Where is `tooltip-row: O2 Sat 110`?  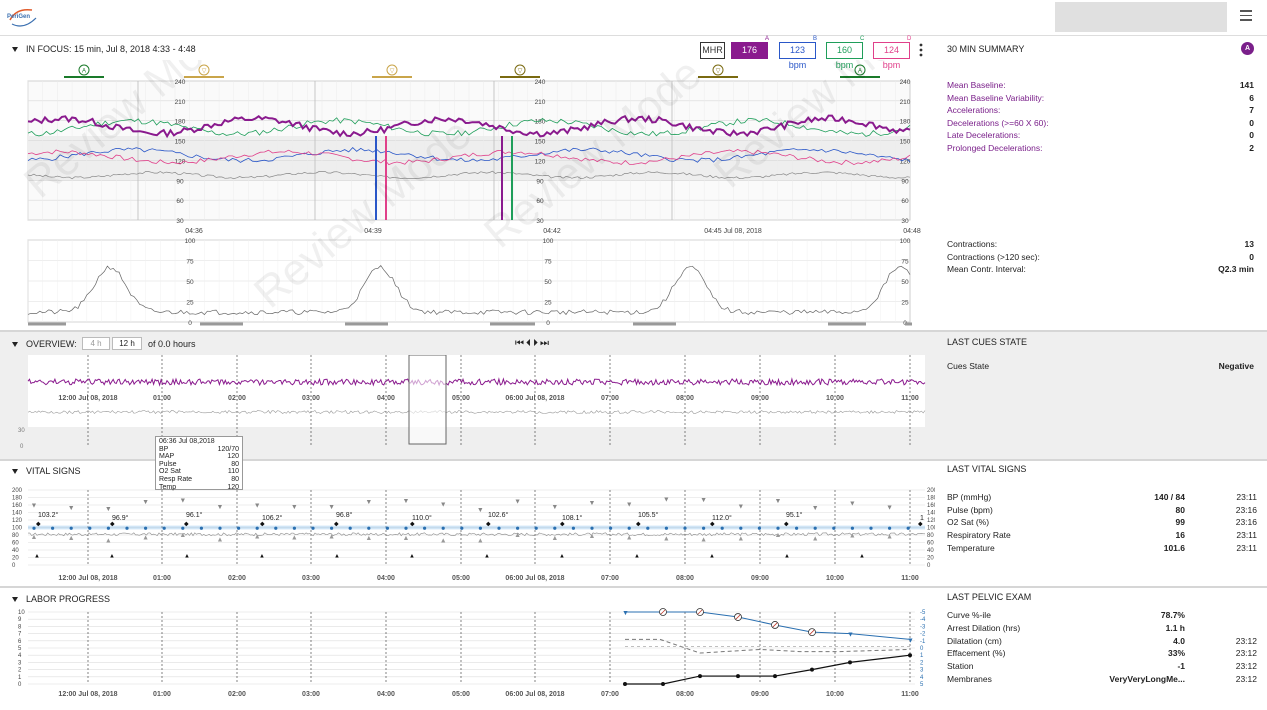
tooltip-row: O2 Sat 110 is located at coordinates (199, 472).